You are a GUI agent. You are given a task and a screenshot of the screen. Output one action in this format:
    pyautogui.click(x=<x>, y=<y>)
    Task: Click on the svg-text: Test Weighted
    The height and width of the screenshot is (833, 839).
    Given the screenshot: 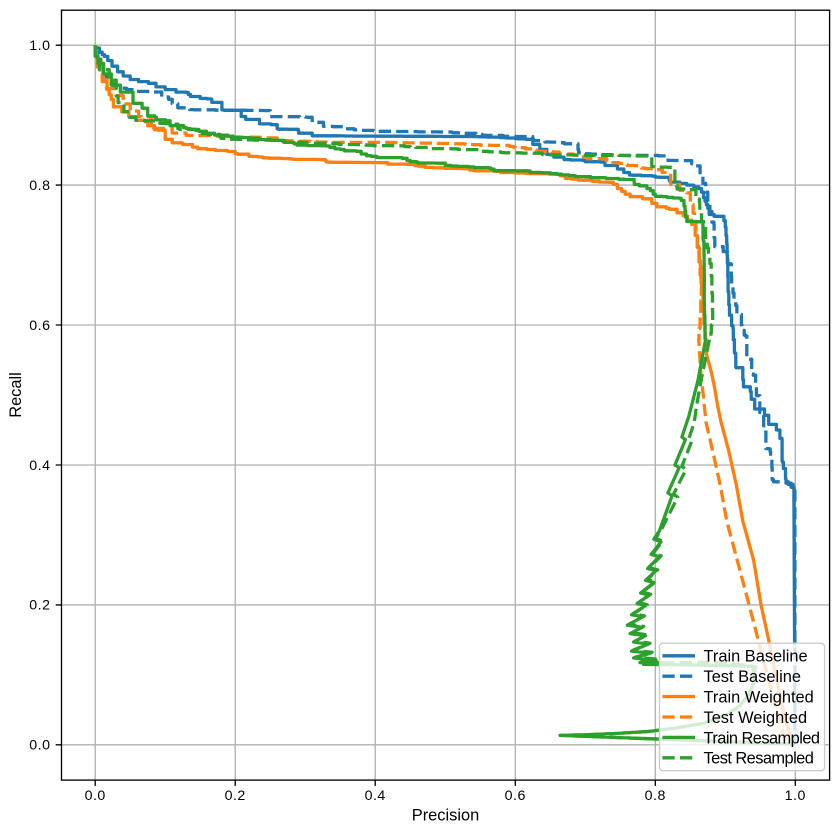 What is the action you would take?
    pyautogui.click(x=756, y=718)
    